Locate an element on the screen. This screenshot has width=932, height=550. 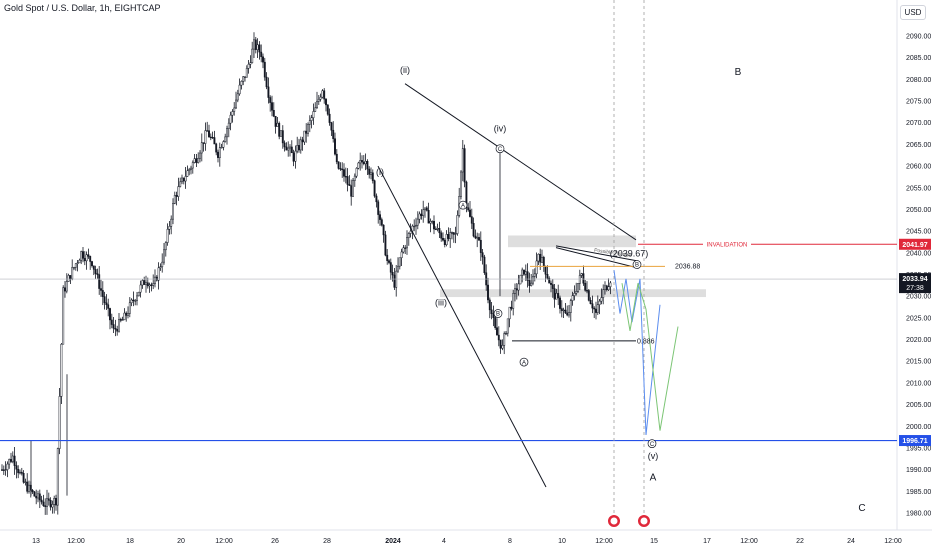
x-tick-label: 26 is located at coordinates (275, 541).